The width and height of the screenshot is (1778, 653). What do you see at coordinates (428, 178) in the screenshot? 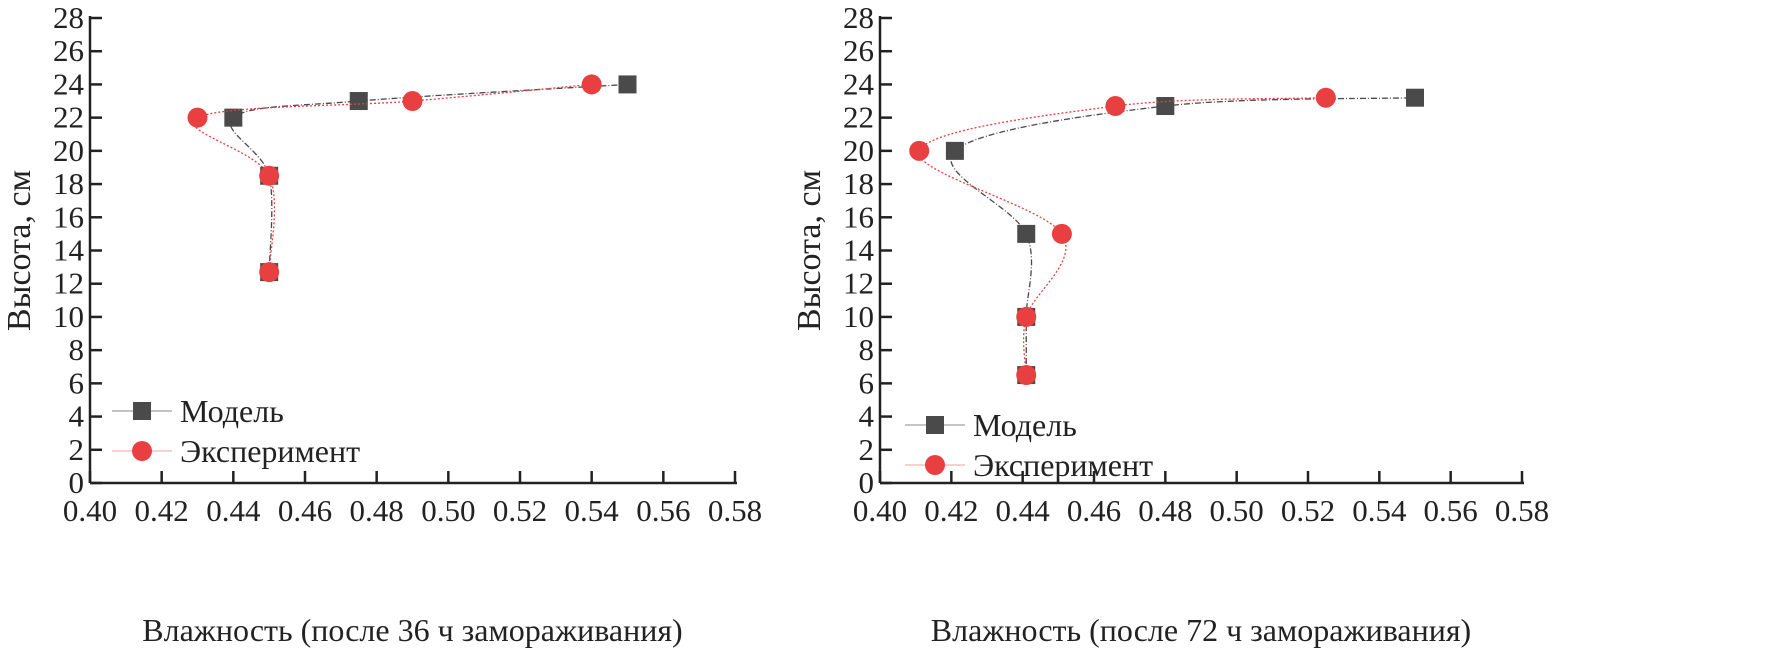
I see `series-line-square` at bounding box center [428, 178].